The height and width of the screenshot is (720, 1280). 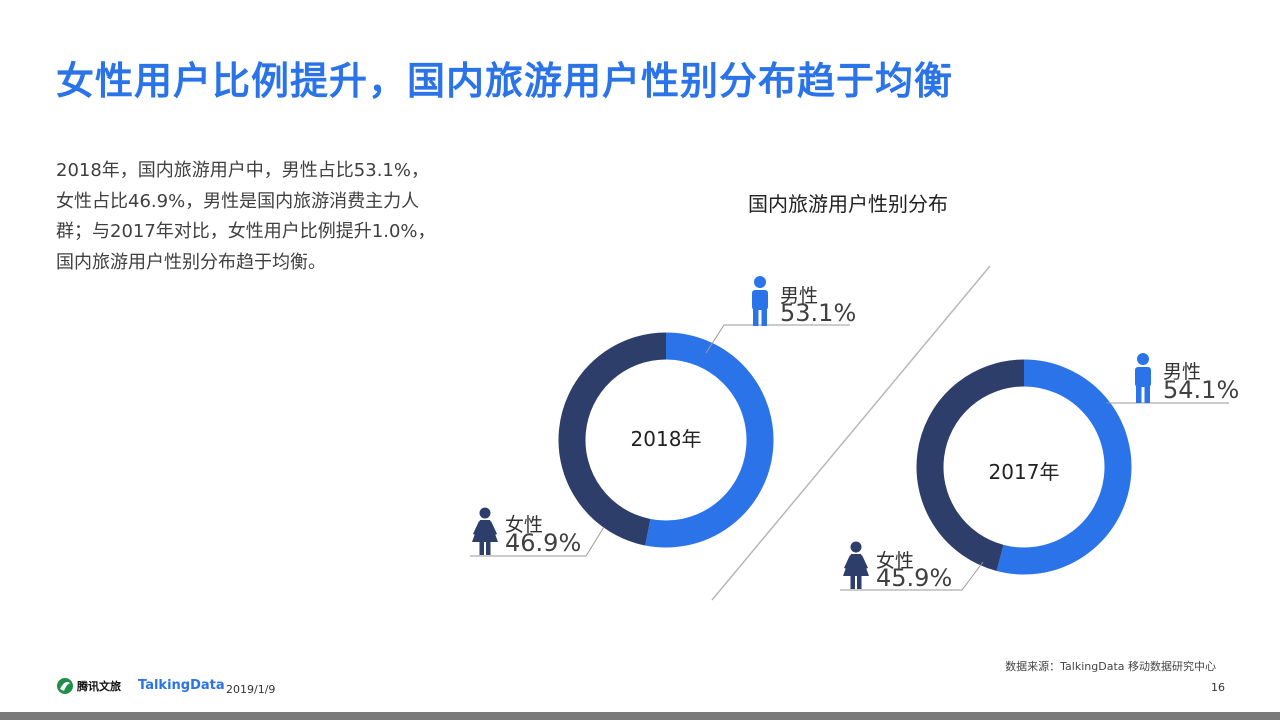 I want to click on talkingdata-logo: TalkingData, so click(x=181, y=685).